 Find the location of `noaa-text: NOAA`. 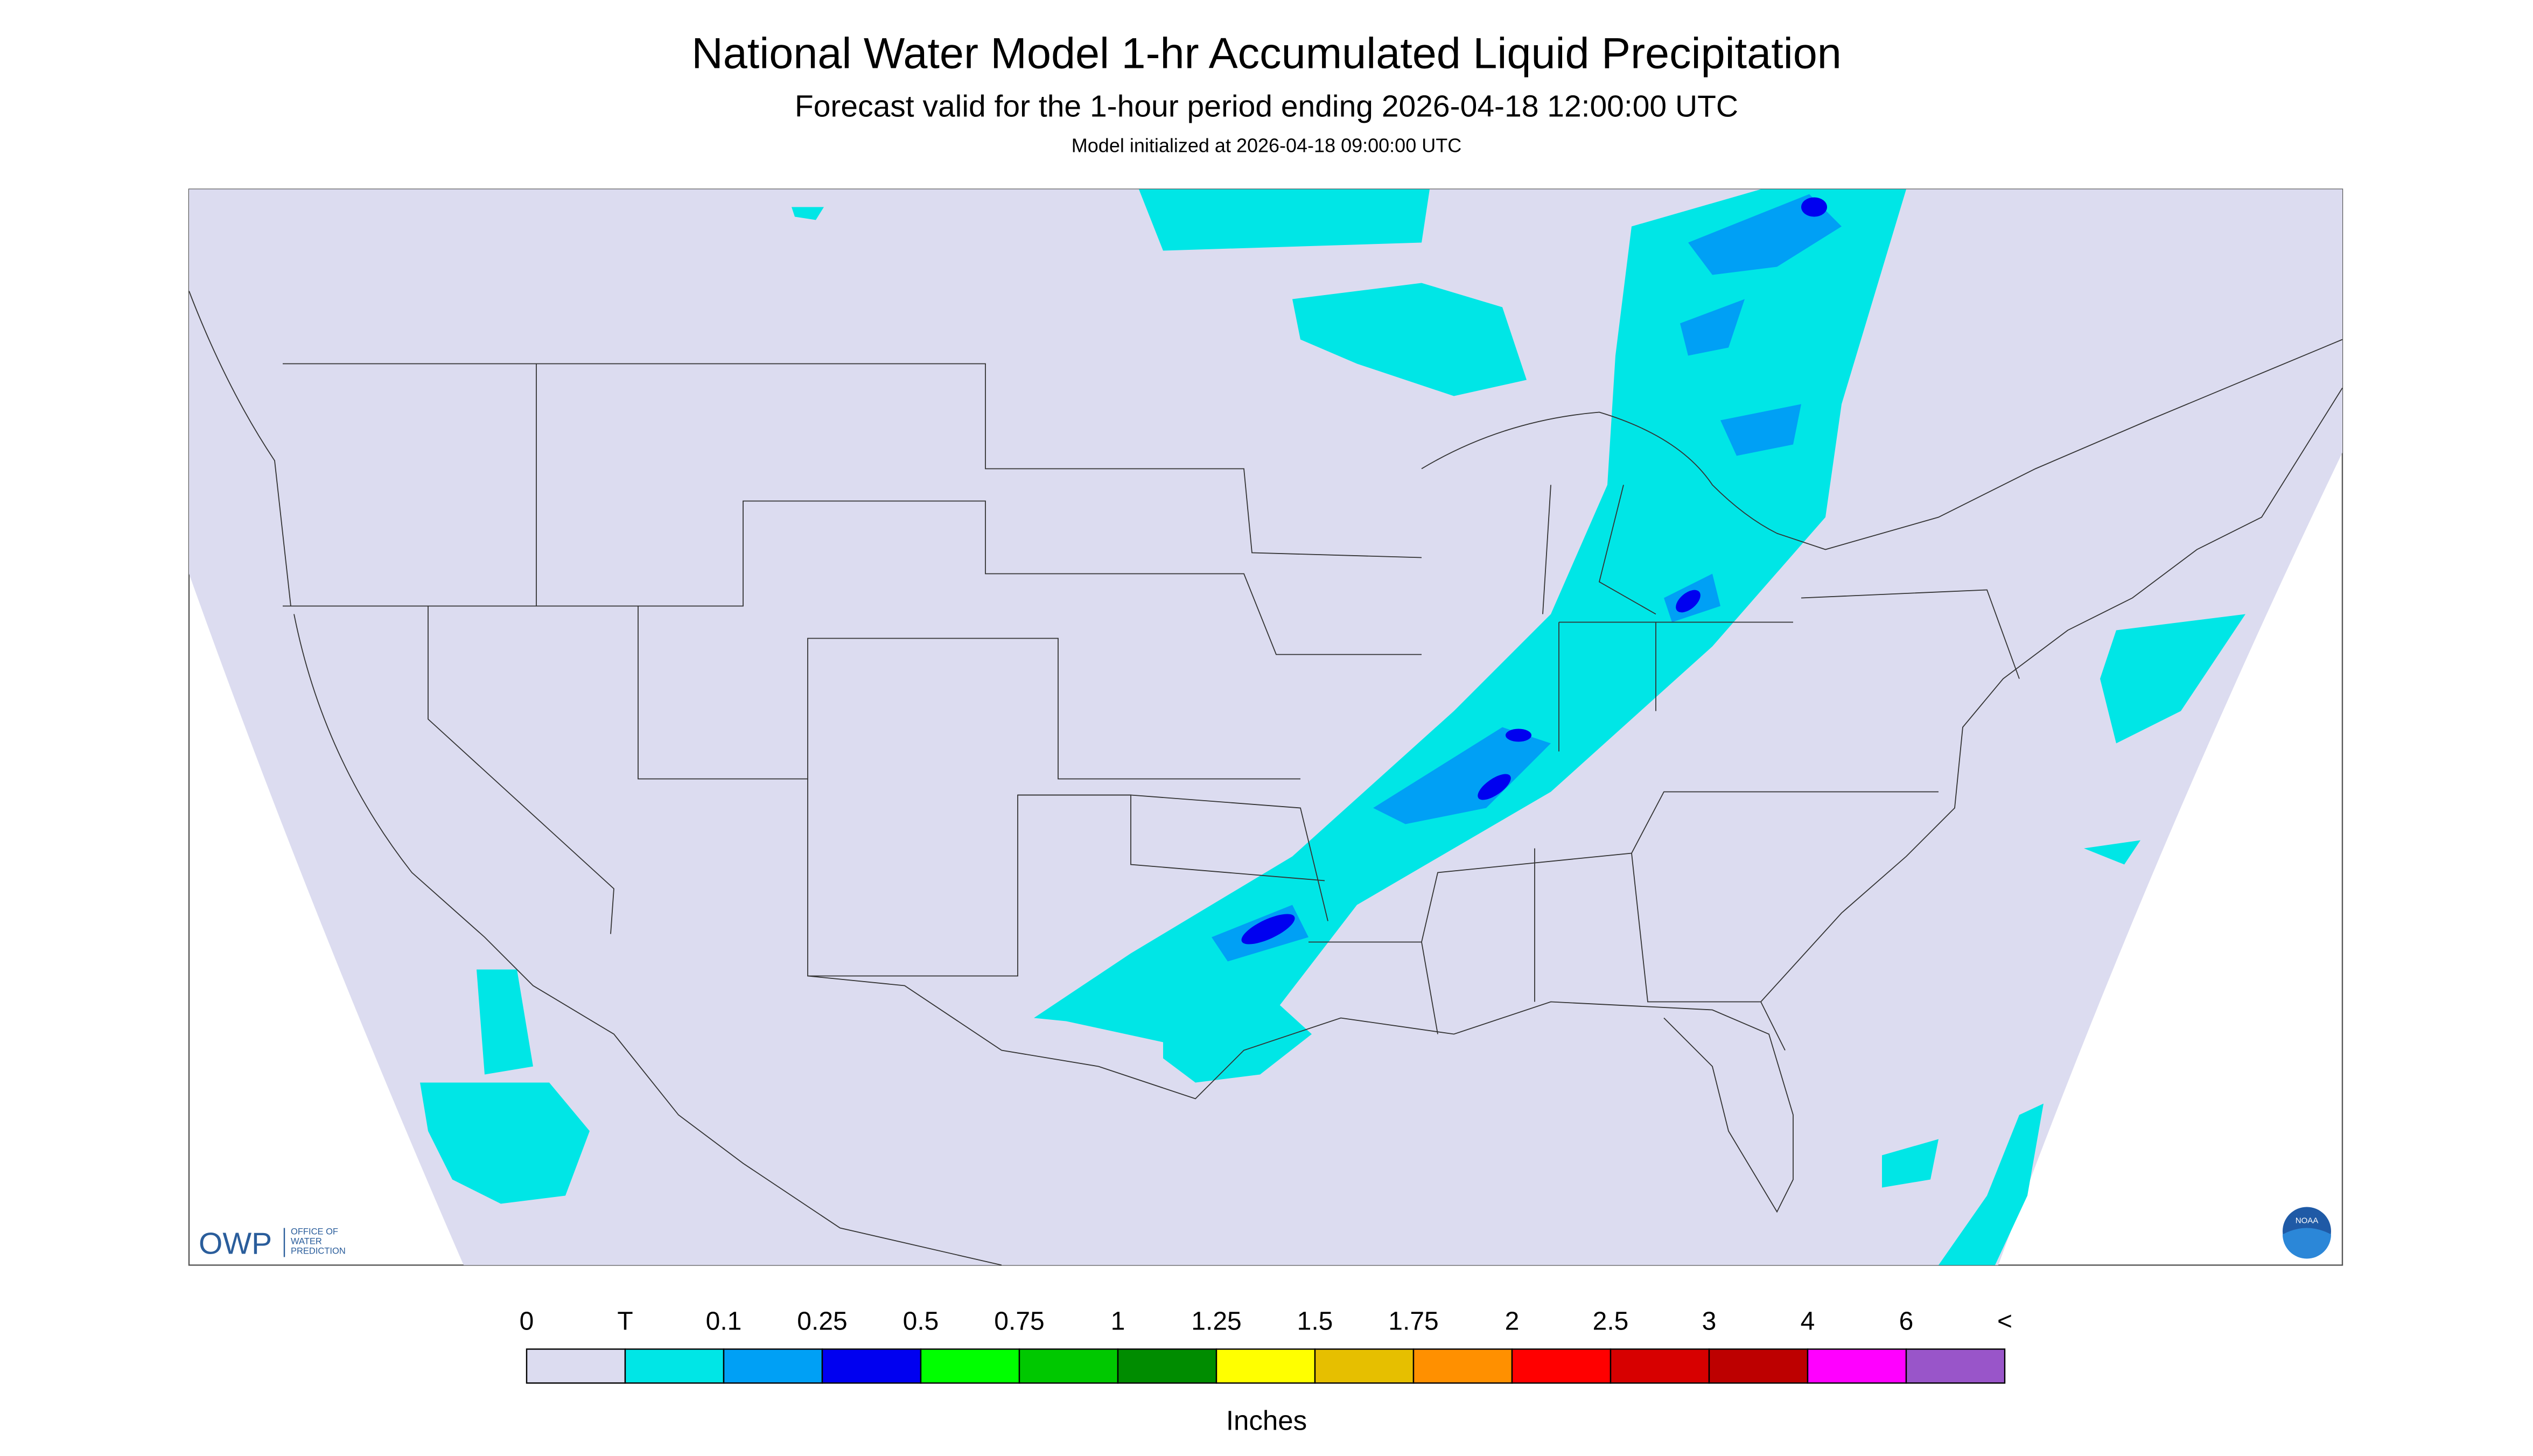

noaa-text: NOAA is located at coordinates (2307, 1221).